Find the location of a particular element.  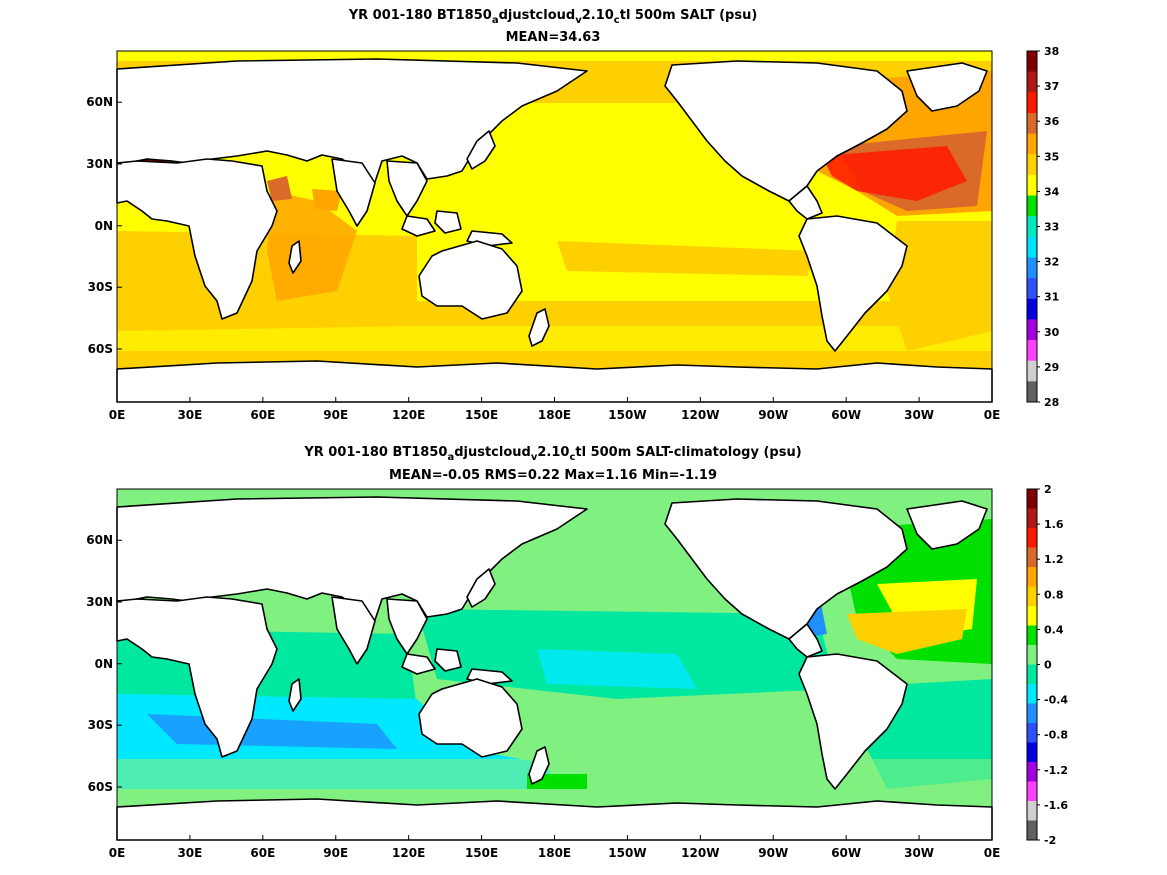

colorbar-tick-label: 0.8 is located at coordinates (1054, 594).